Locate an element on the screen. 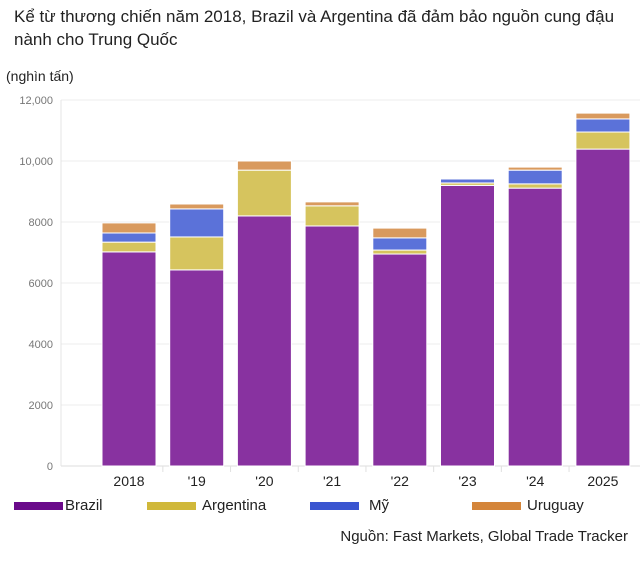 The height and width of the screenshot is (562, 640). x-tick-label: '20 is located at coordinates (264, 481).